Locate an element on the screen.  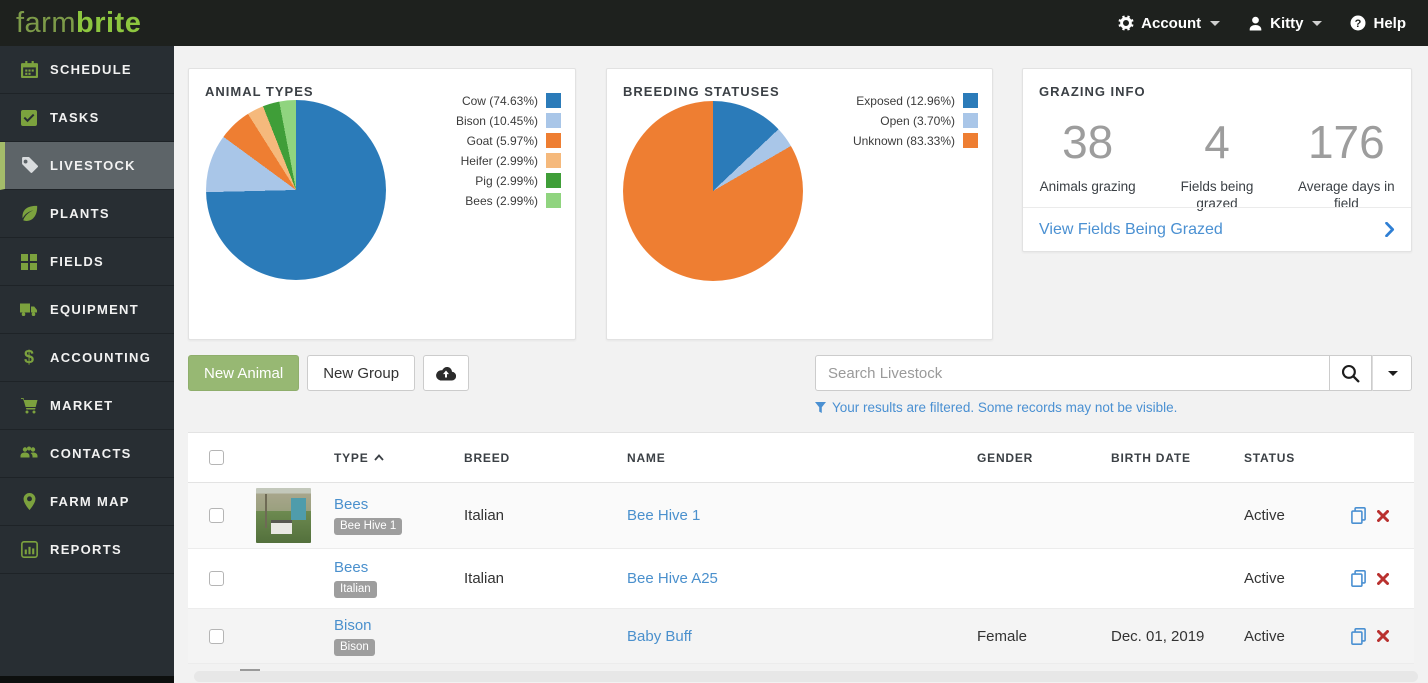
stat-value: 4 is located at coordinates (1217, 142).